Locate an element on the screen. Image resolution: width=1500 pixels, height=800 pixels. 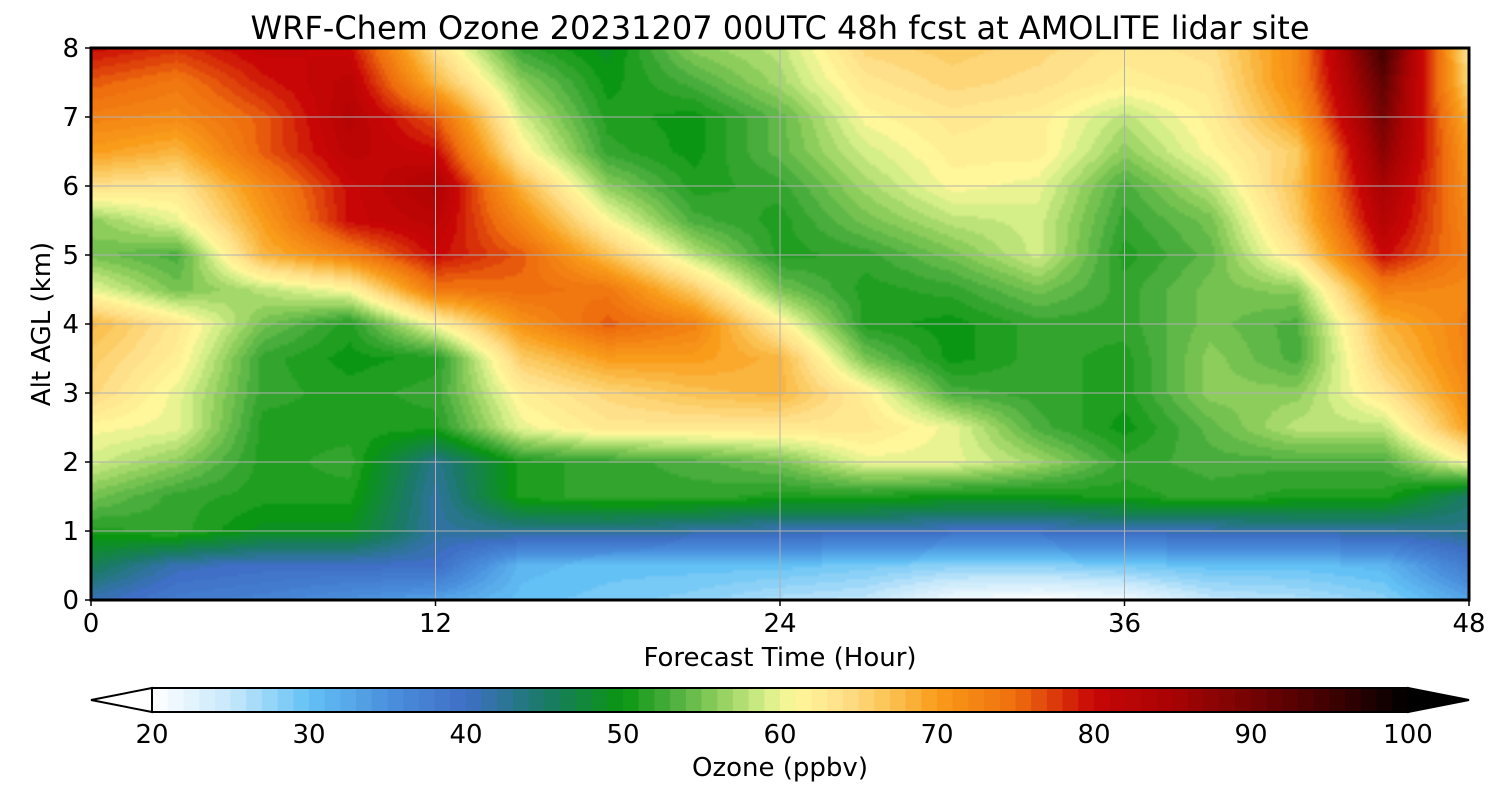
x-tick-label: 24 is located at coordinates (779, 624).